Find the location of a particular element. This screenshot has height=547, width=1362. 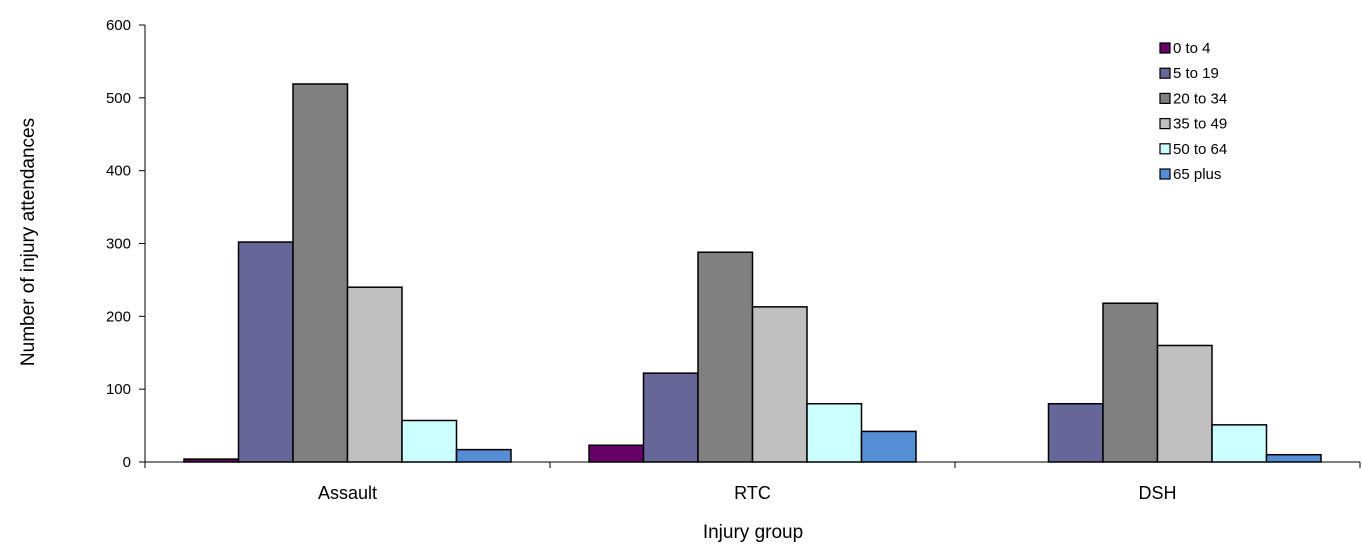

legend-label: 20 to 34 is located at coordinates (1200, 98).